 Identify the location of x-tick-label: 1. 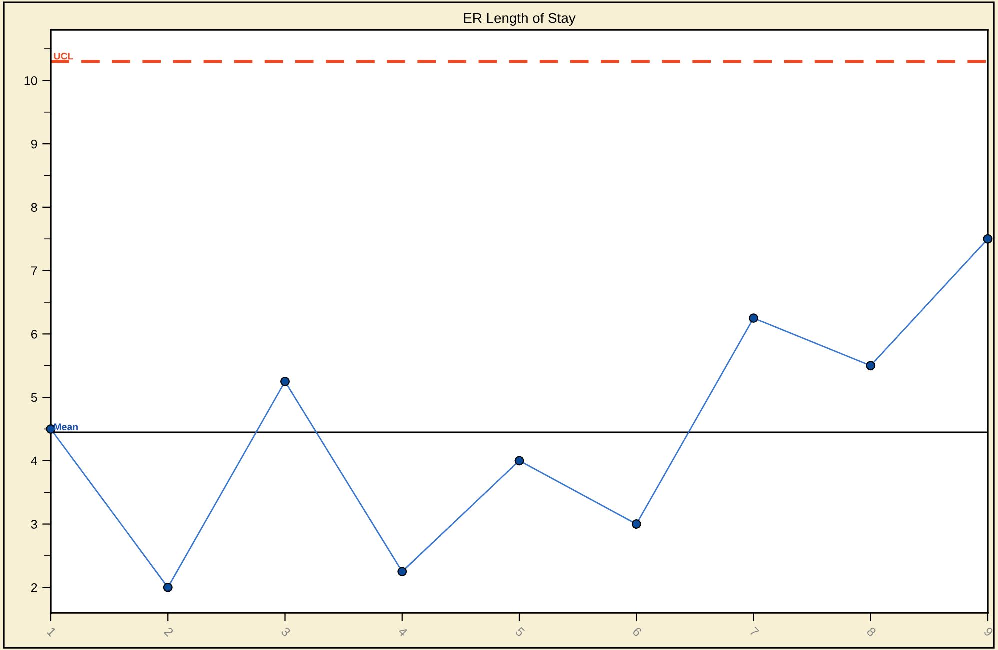
(51, 632).